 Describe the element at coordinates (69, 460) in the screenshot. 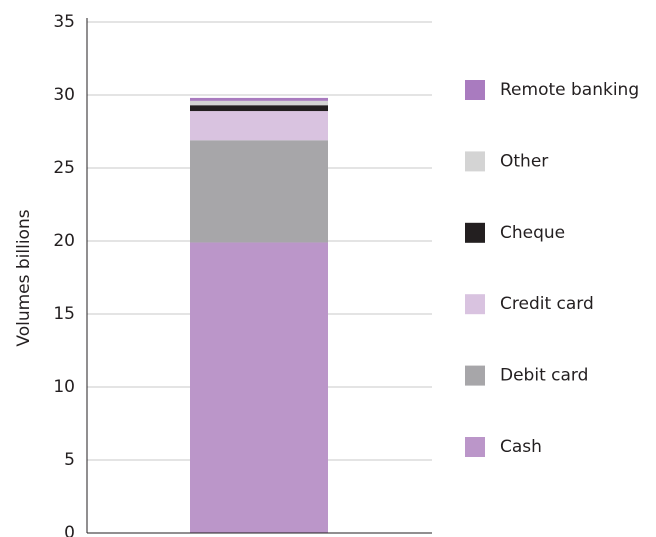

I see `y-tick-label: 5` at that location.